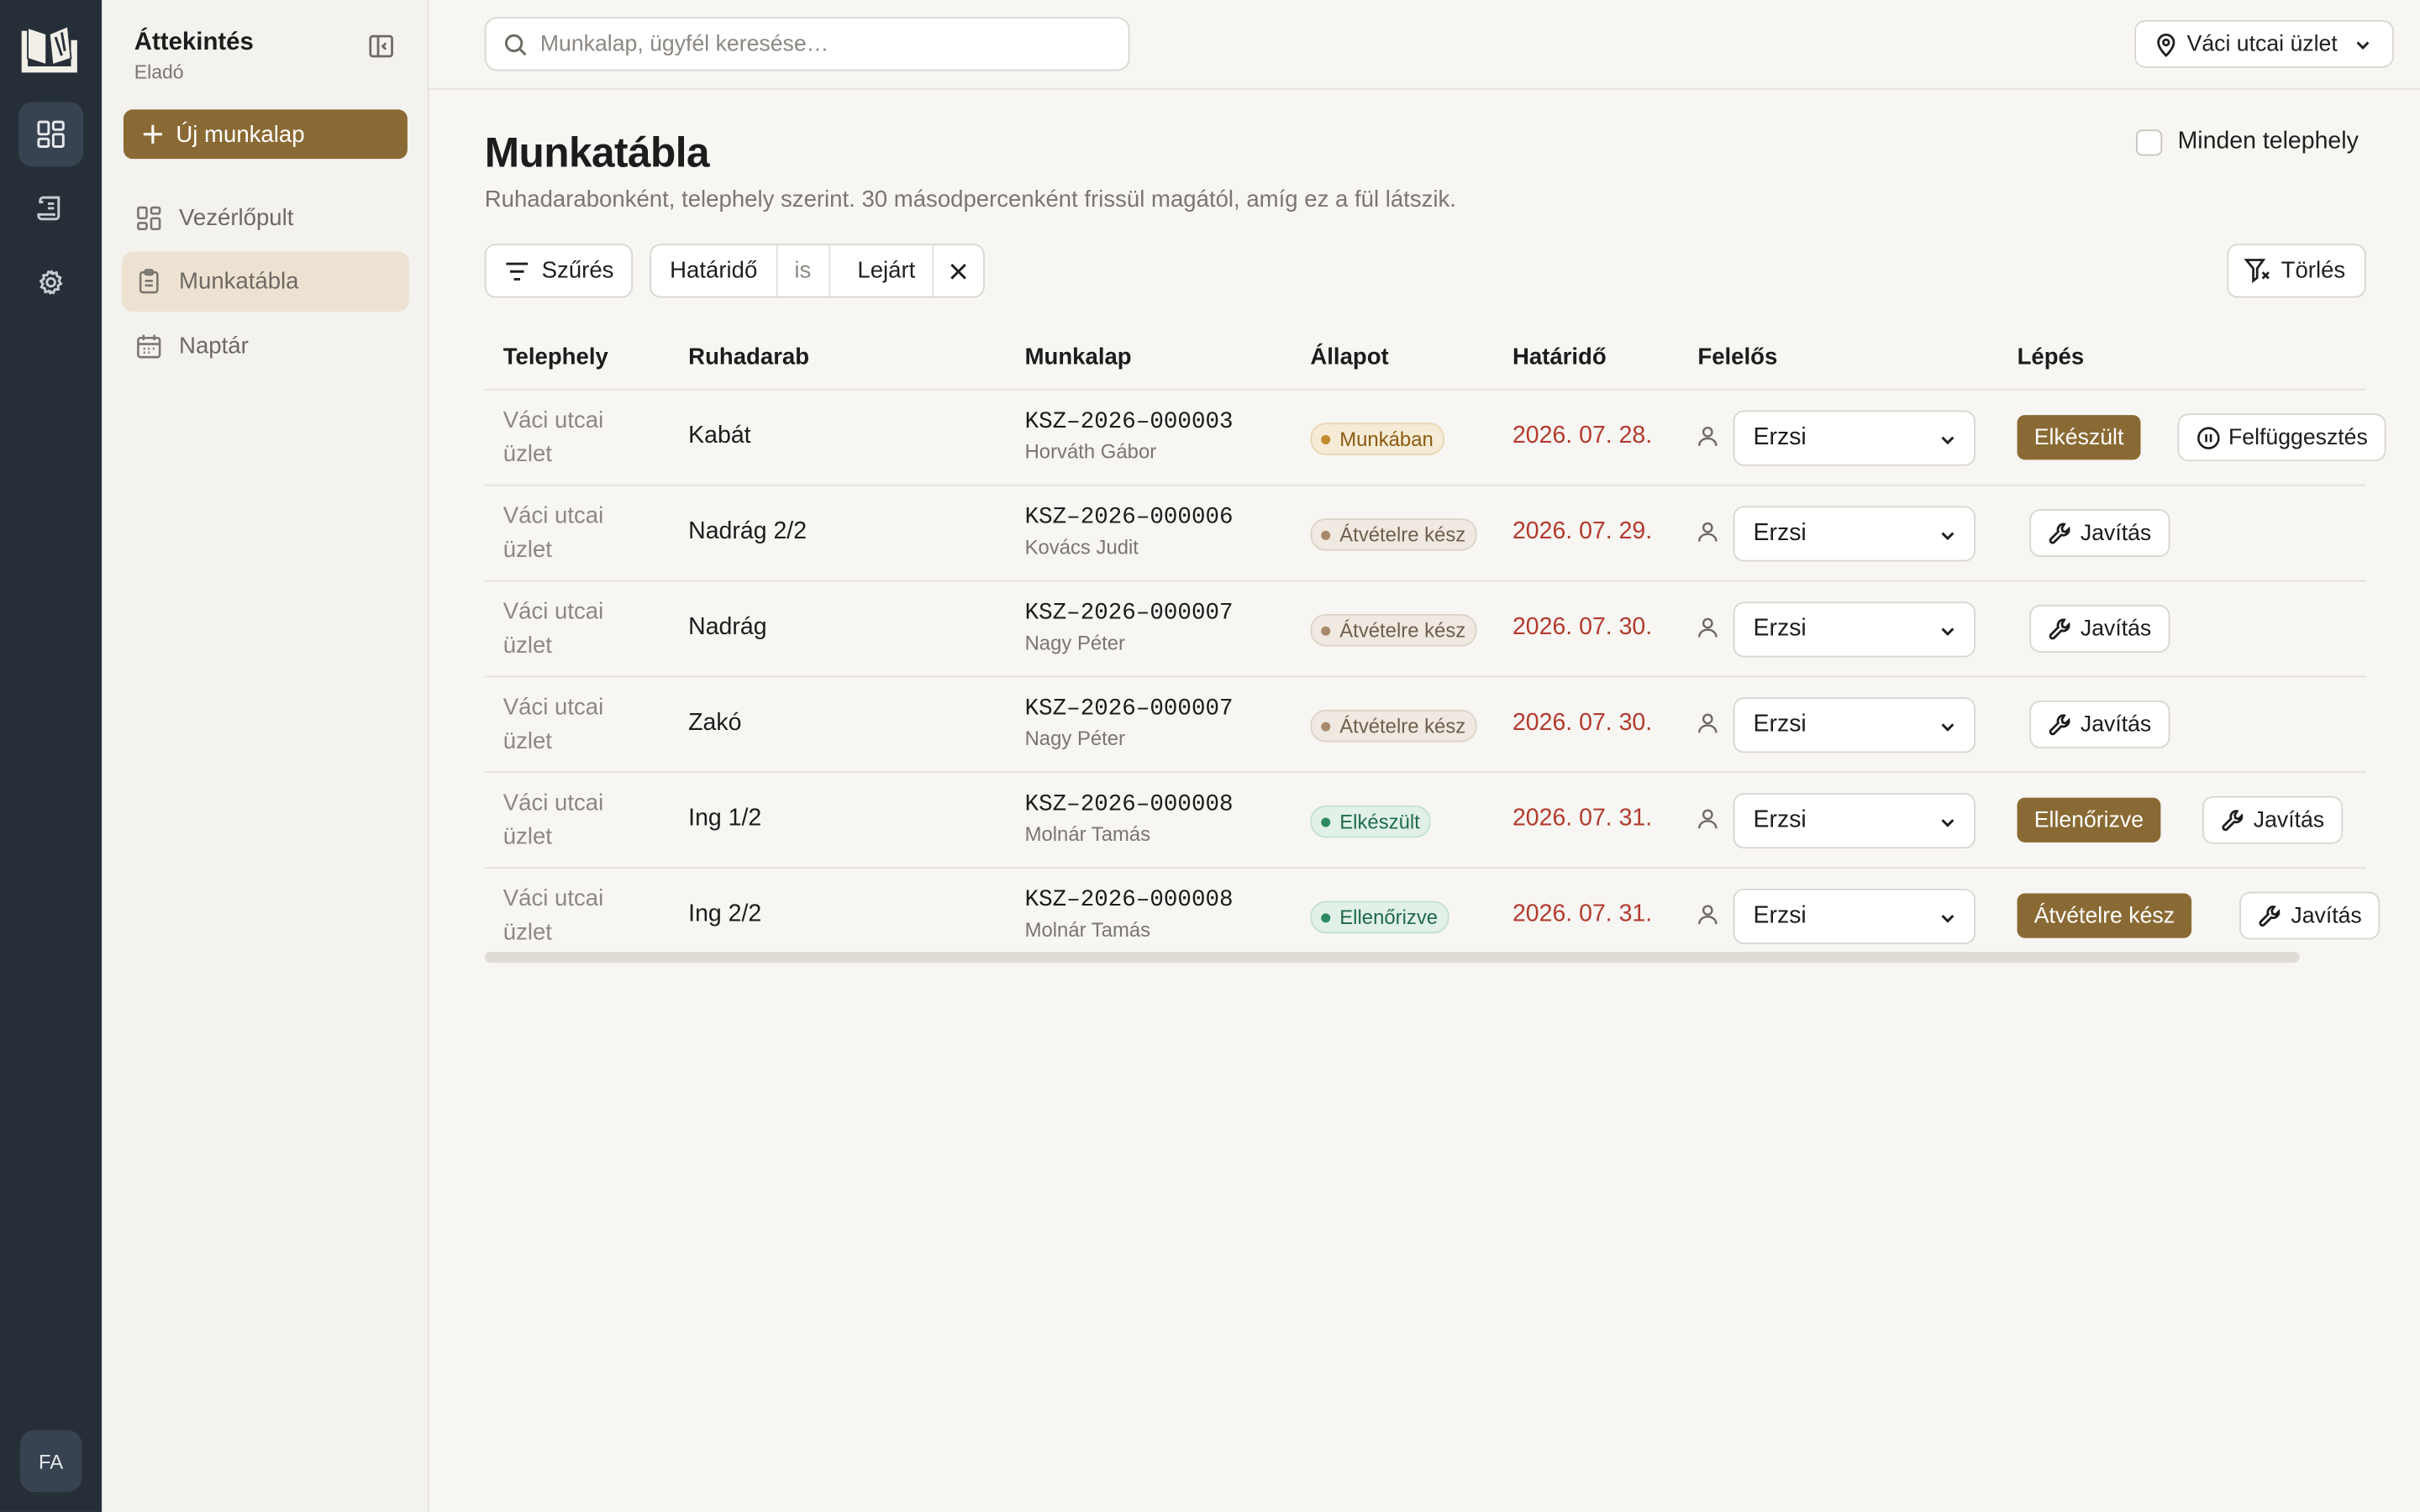 Image resolution: width=2420 pixels, height=1512 pixels. I want to click on filter-button: Szűrés, so click(559, 271).